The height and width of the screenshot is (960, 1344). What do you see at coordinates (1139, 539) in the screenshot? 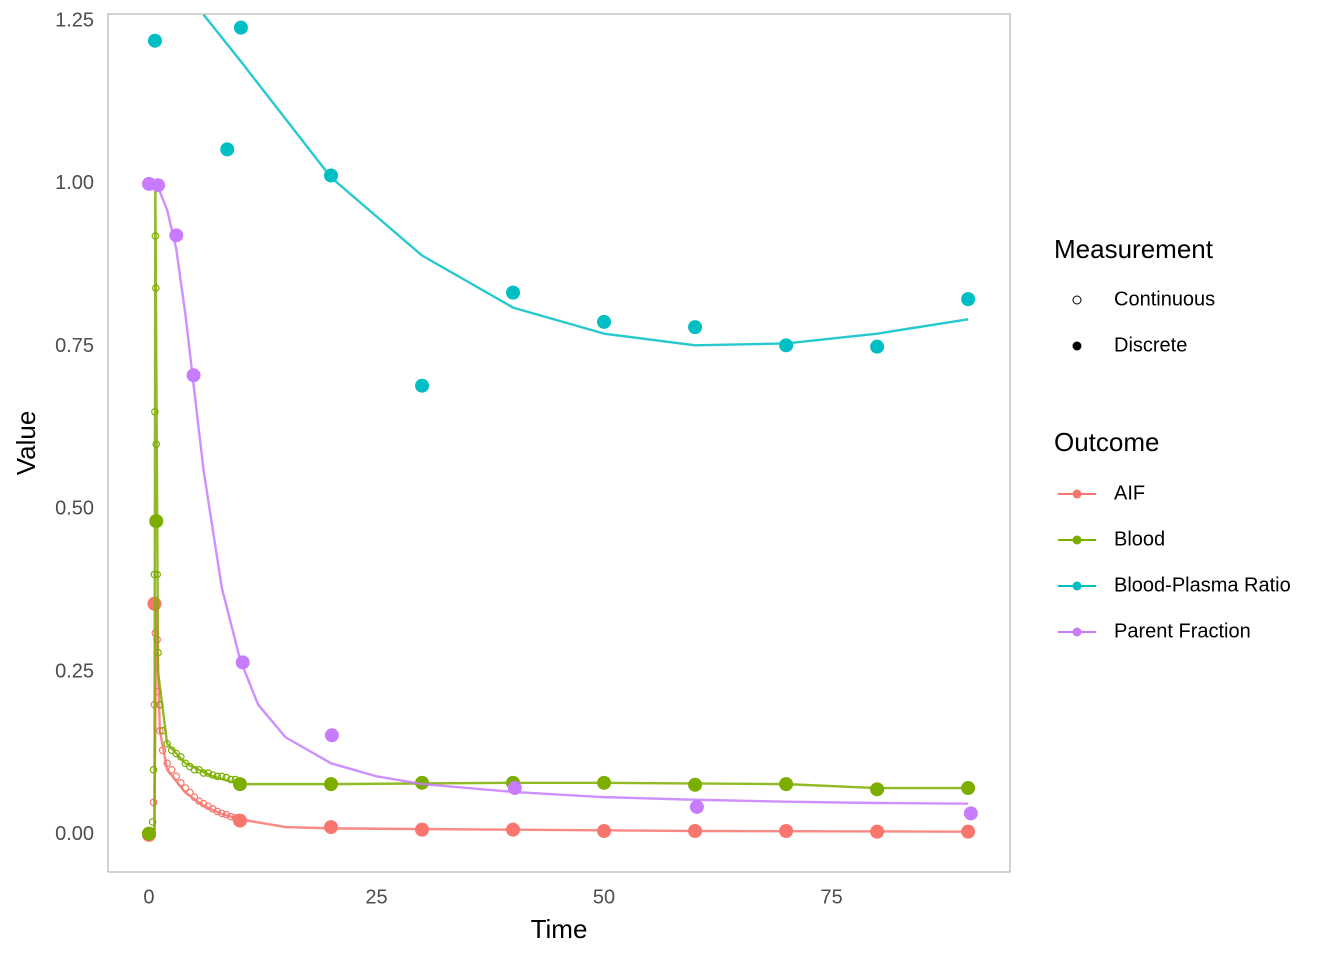
I see `legend-label: Blood` at bounding box center [1139, 539].